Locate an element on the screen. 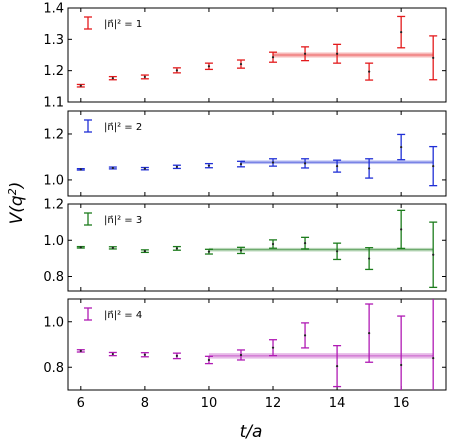 The image size is (458, 446). x-tick-label: 14 is located at coordinates (337, 403).